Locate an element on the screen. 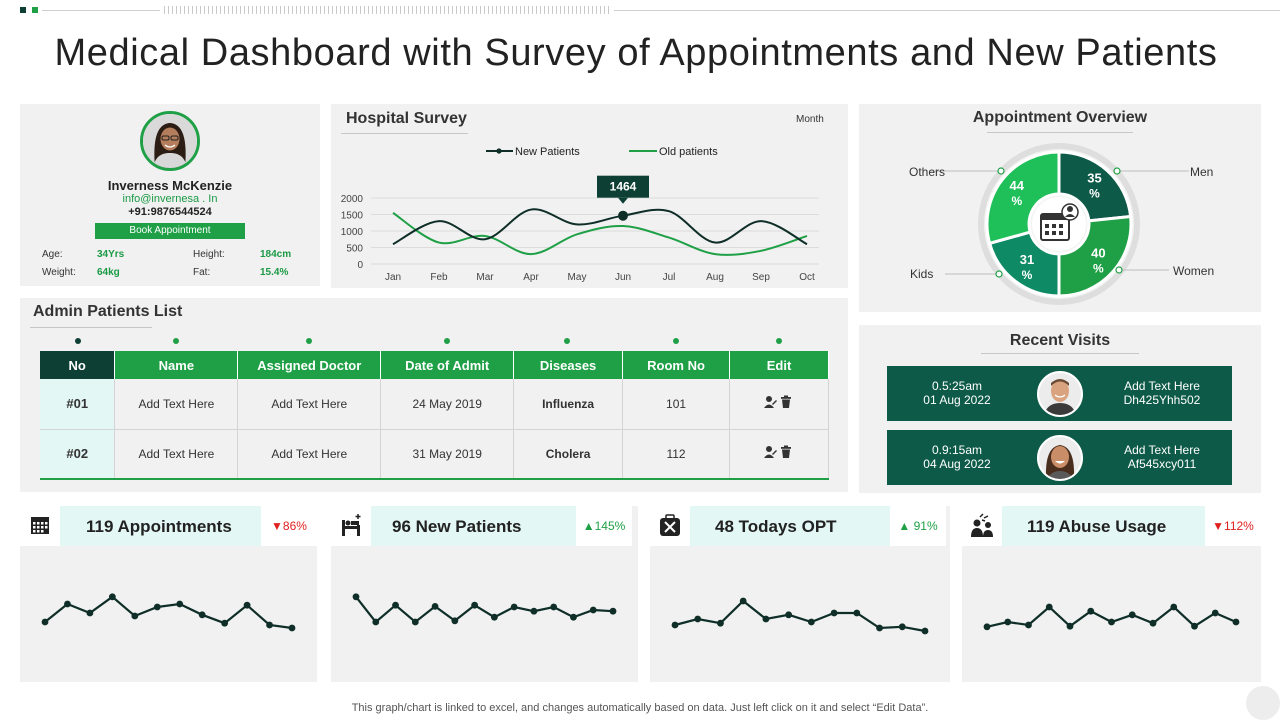 The height and width of the screenshot is (720, 1280). header-name: Name is located at coordinates (176, 365).